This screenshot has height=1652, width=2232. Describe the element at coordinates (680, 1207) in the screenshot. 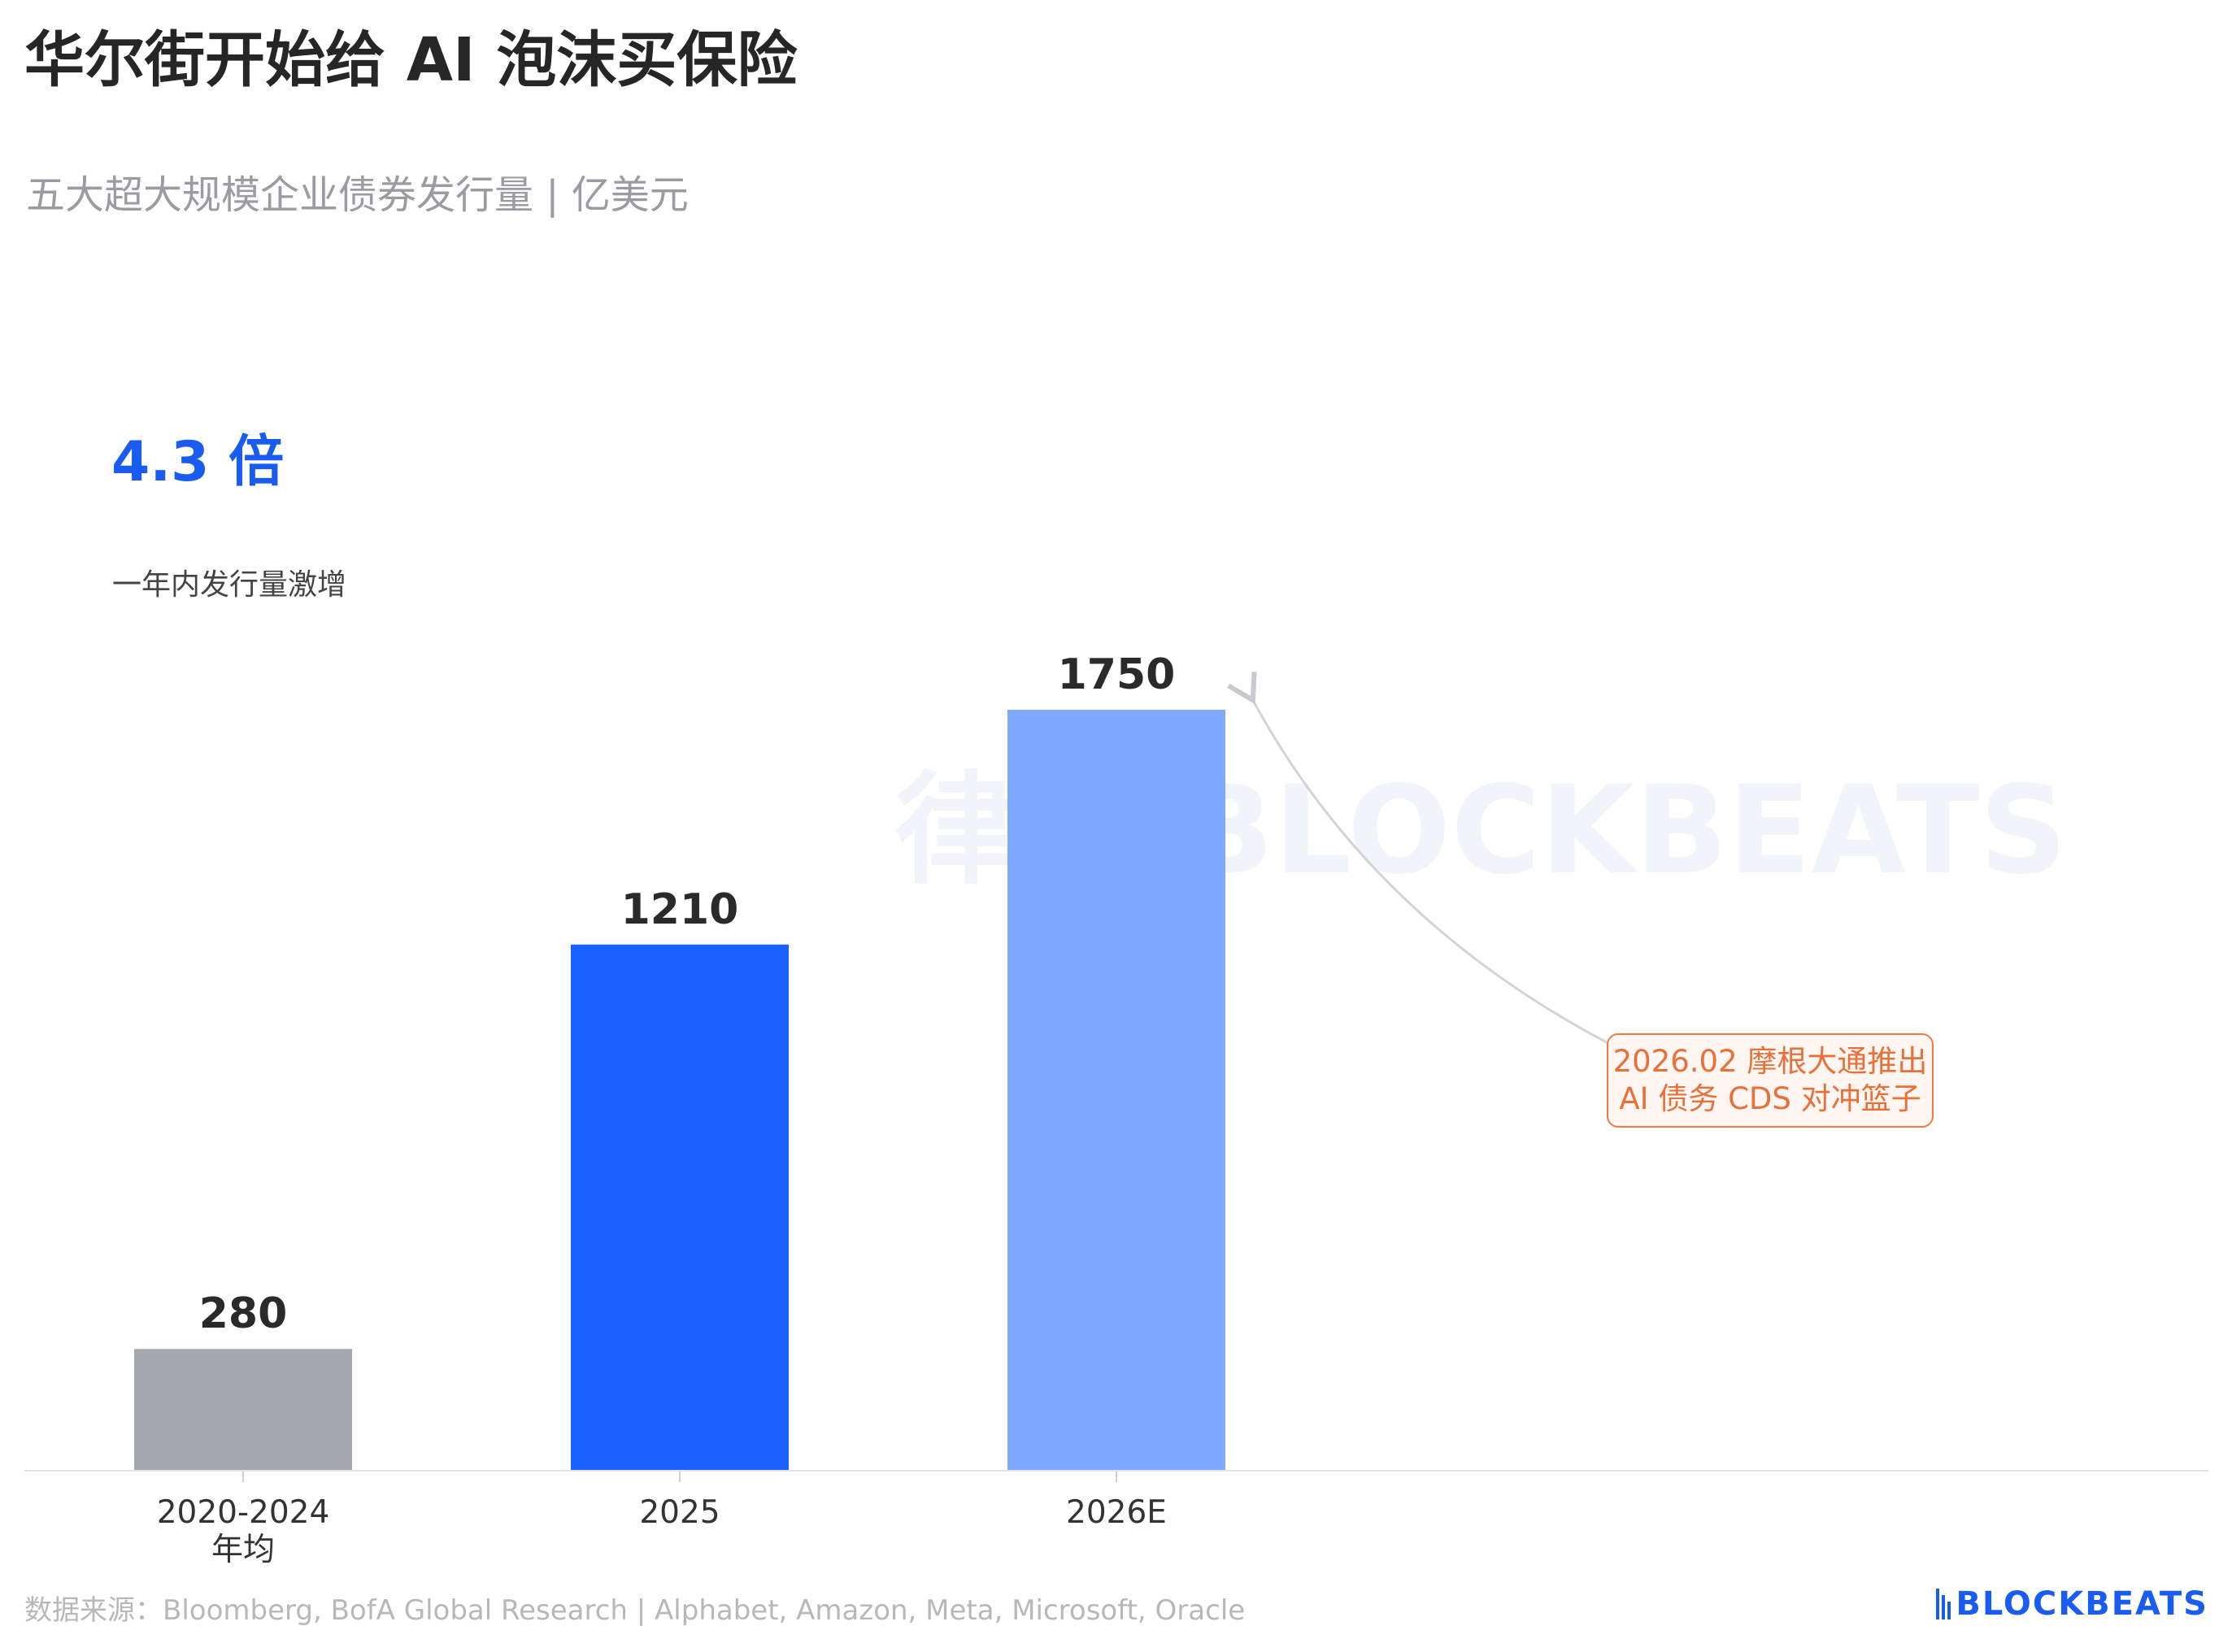

I see `bar-2025` at that location.